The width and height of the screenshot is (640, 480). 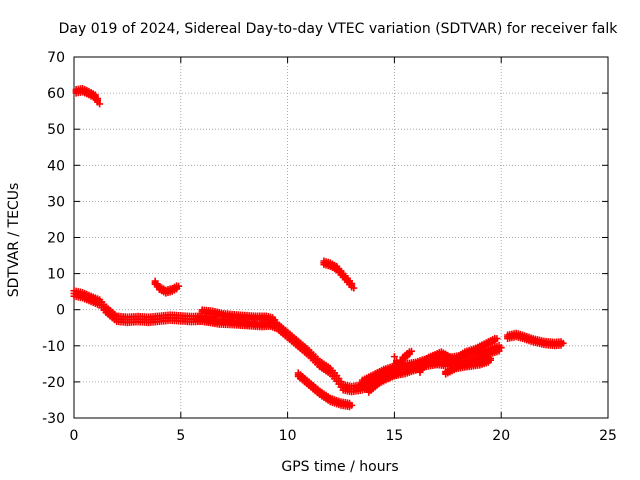 What do you see at coordinates (53, 419) in the screenshot?
I see `y-tick-label: -30` at bounding box center [53, 419].